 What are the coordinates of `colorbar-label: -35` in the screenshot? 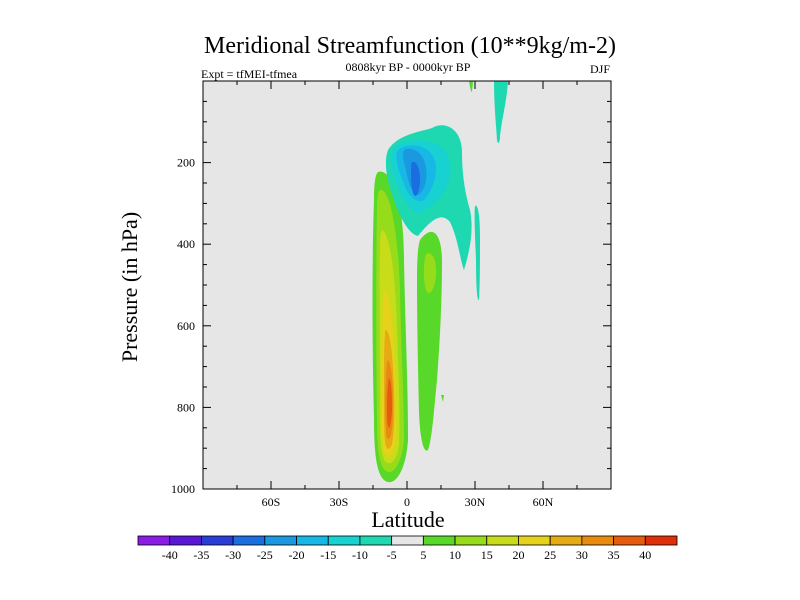 It's located at (201, 555).